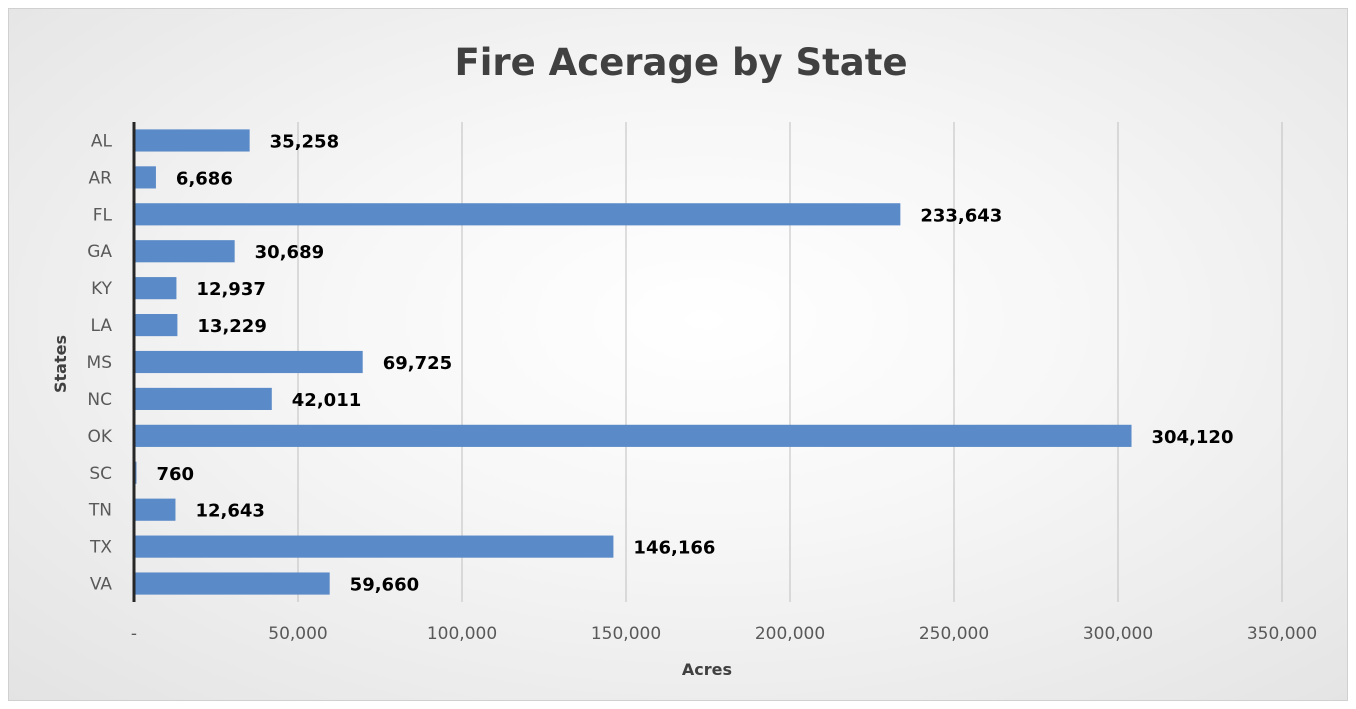 This screenshot has width=1356, height=709. Describe the element at coordinates (145, 177) in the screenshot. I see `bar-ar` at that location.